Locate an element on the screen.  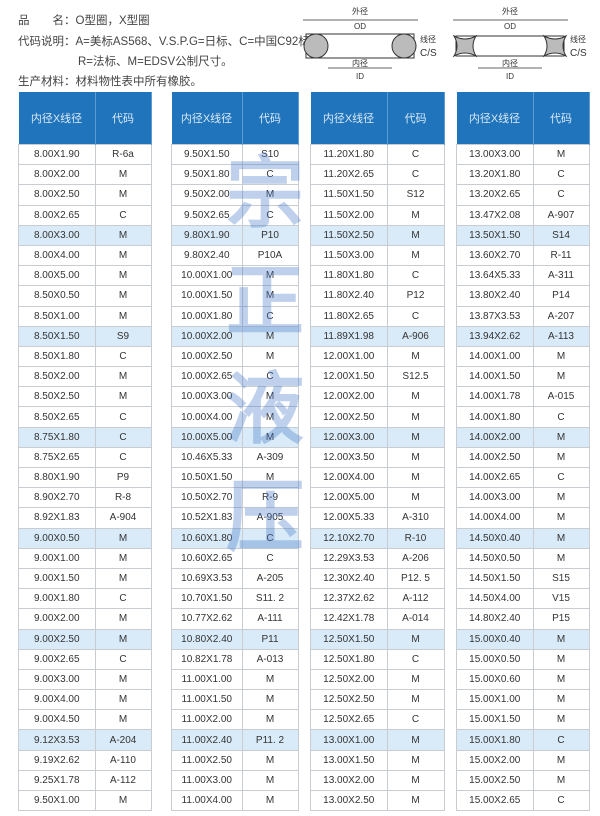
code-cell: A-014 is located at coordinates (415, 619).